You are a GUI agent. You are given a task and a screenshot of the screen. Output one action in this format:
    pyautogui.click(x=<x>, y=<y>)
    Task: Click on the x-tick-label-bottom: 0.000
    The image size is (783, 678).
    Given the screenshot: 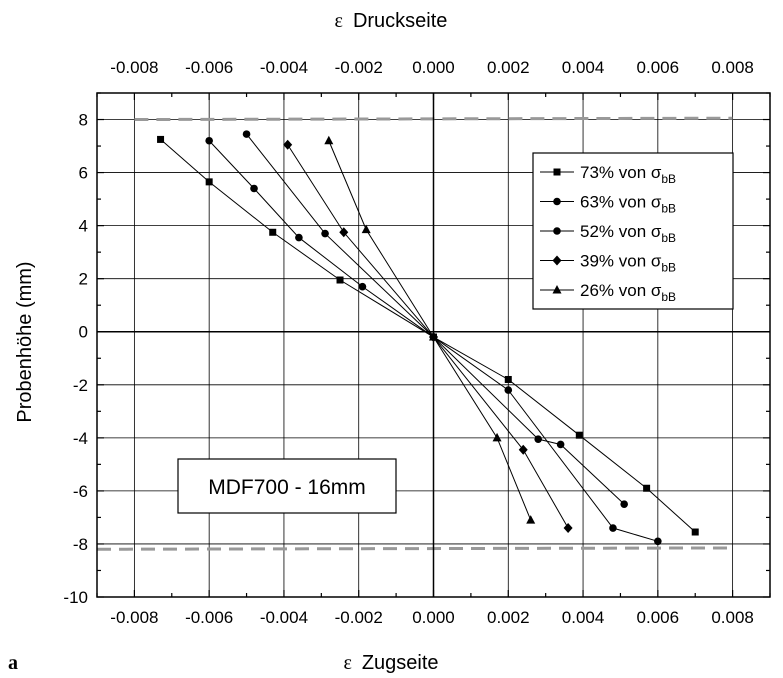 What is the action you would take?
    pyautogui.click(x=433, y=617)
    